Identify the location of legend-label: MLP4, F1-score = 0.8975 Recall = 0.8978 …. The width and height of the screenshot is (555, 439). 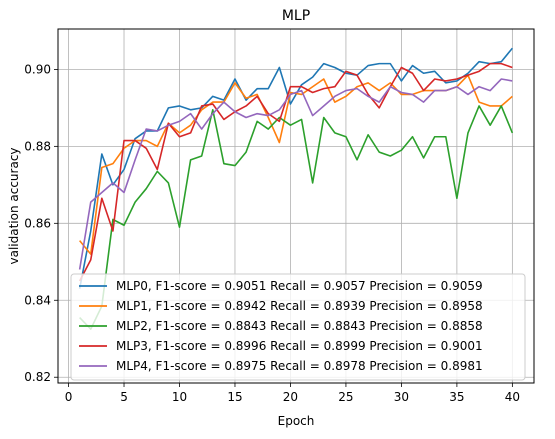
(299, 366).